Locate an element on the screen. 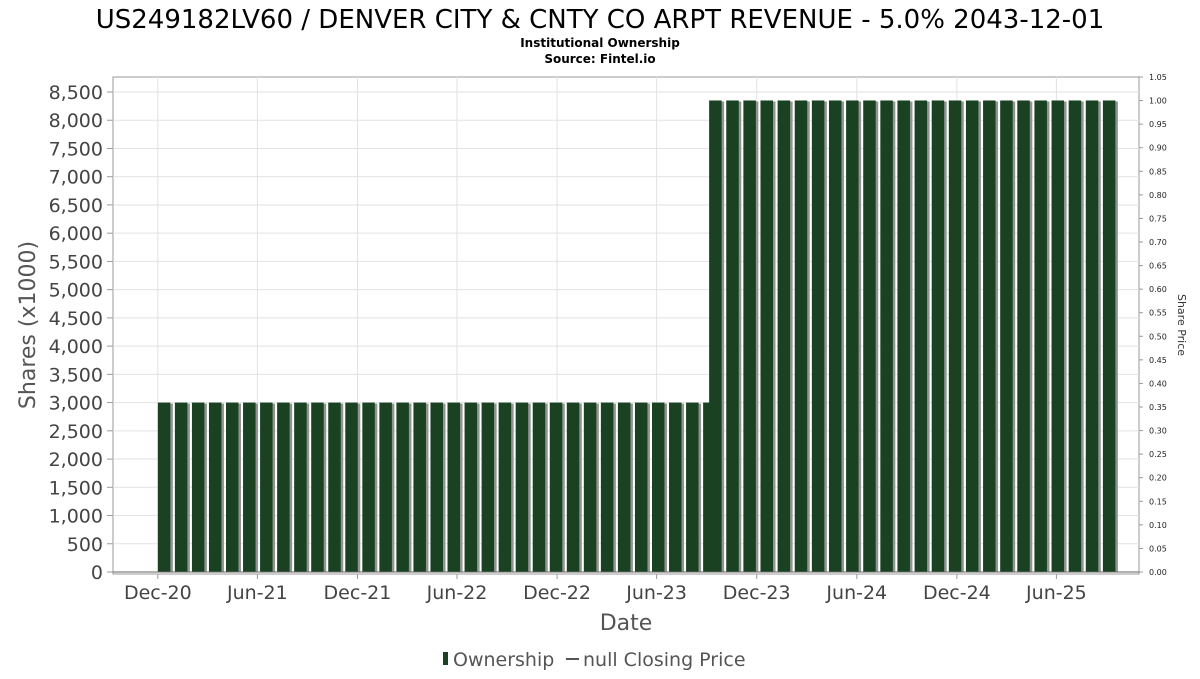  x-tick-label: Dec-22 is located at coordinates (557, 593).